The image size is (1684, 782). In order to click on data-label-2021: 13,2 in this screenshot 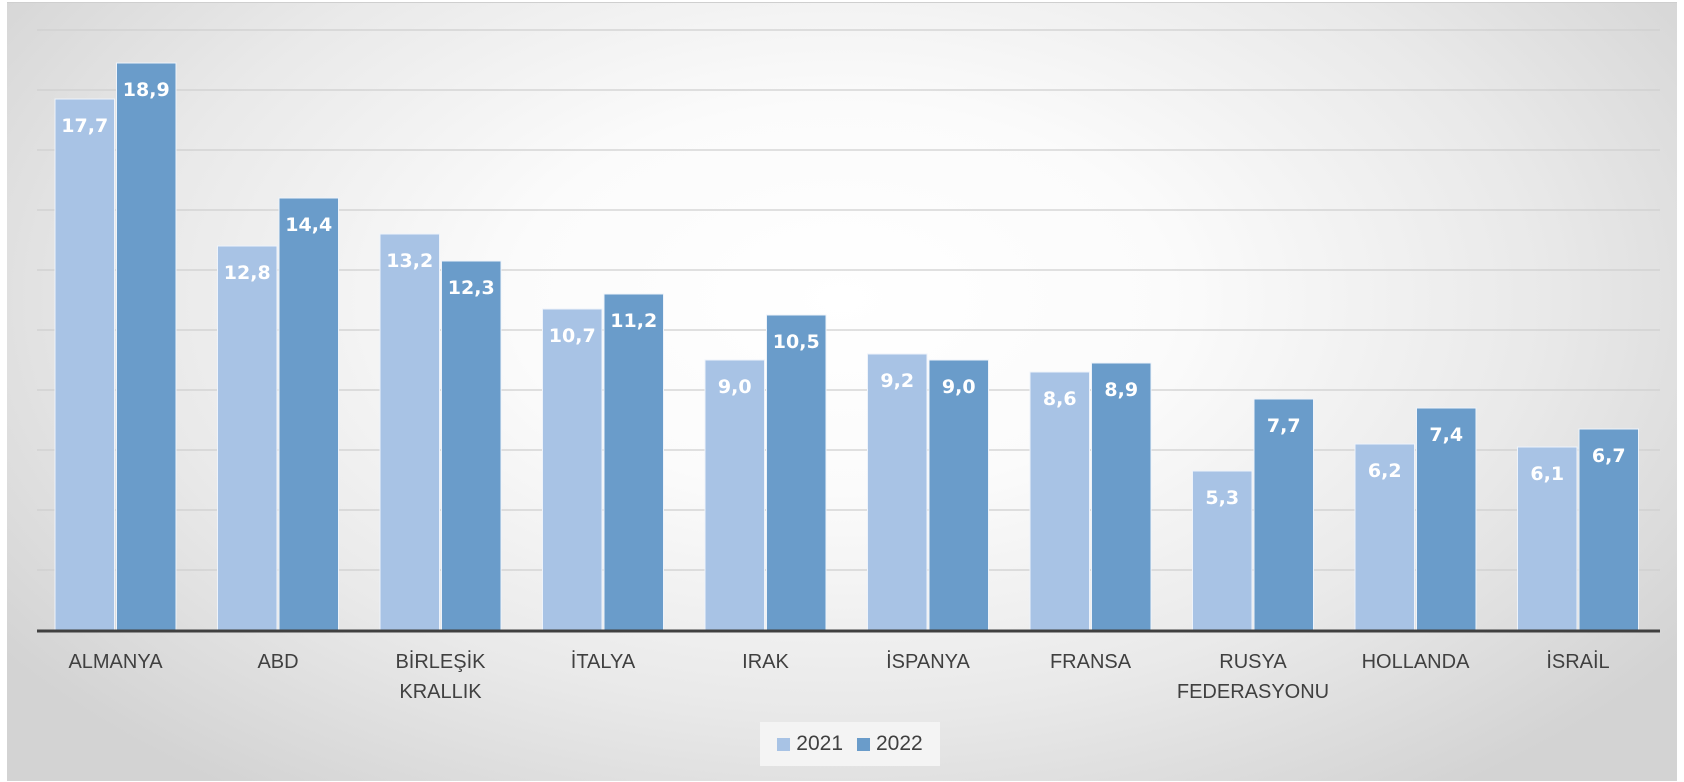, I will do `click(409, 261)`.